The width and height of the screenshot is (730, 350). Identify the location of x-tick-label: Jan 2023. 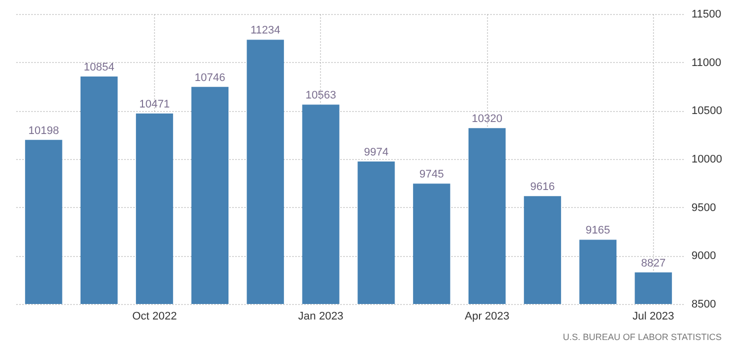
(321, 316).